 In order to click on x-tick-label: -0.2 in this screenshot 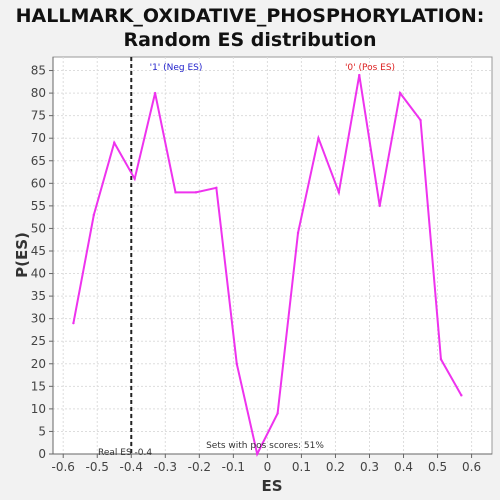, I will do `click(199, 467)`.